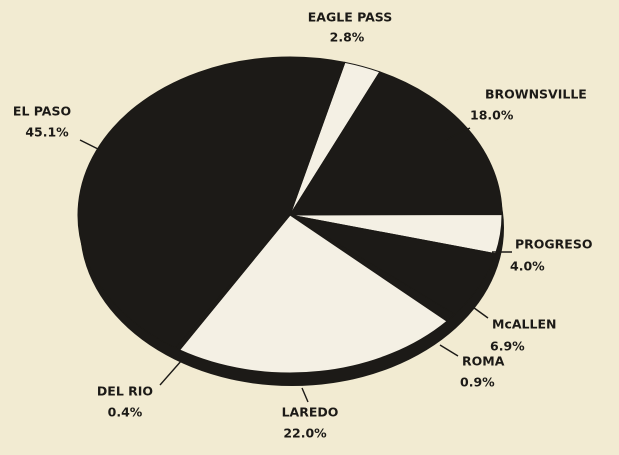 This screenshot has width=619, height=455. I want to click on slice-label: LAREDO, so click(310, 412).